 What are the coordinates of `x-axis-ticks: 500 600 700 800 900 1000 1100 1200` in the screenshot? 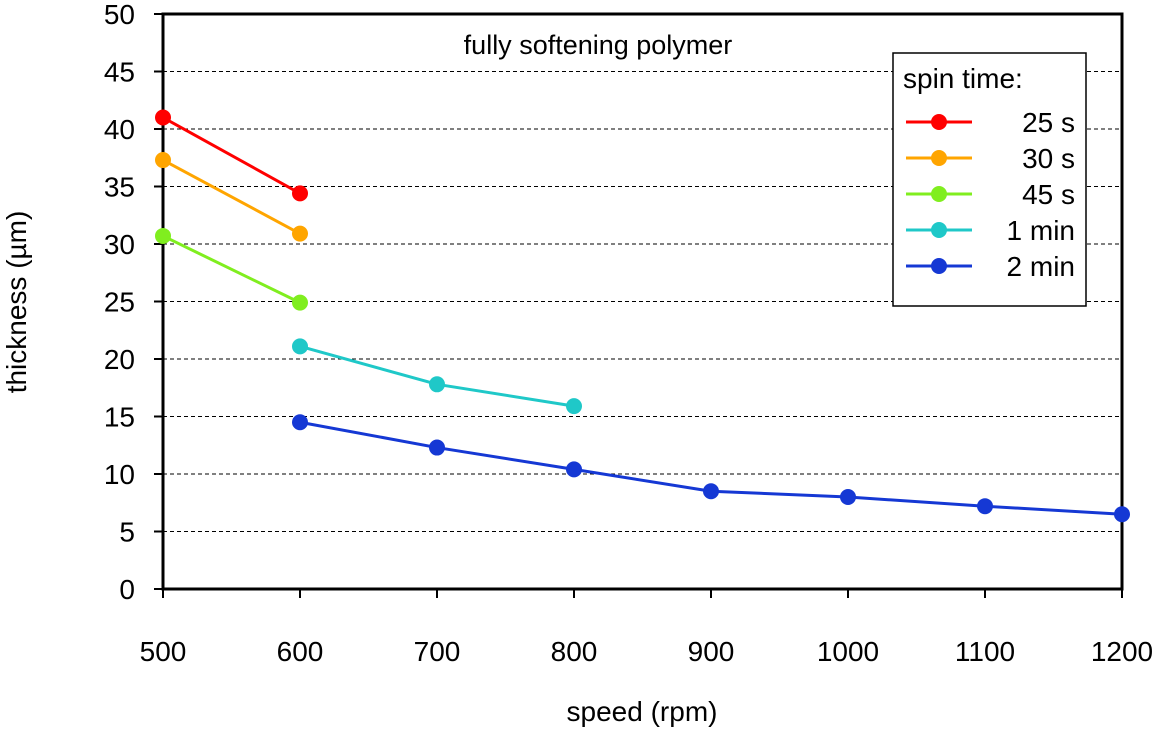 It's located at (646, 628).